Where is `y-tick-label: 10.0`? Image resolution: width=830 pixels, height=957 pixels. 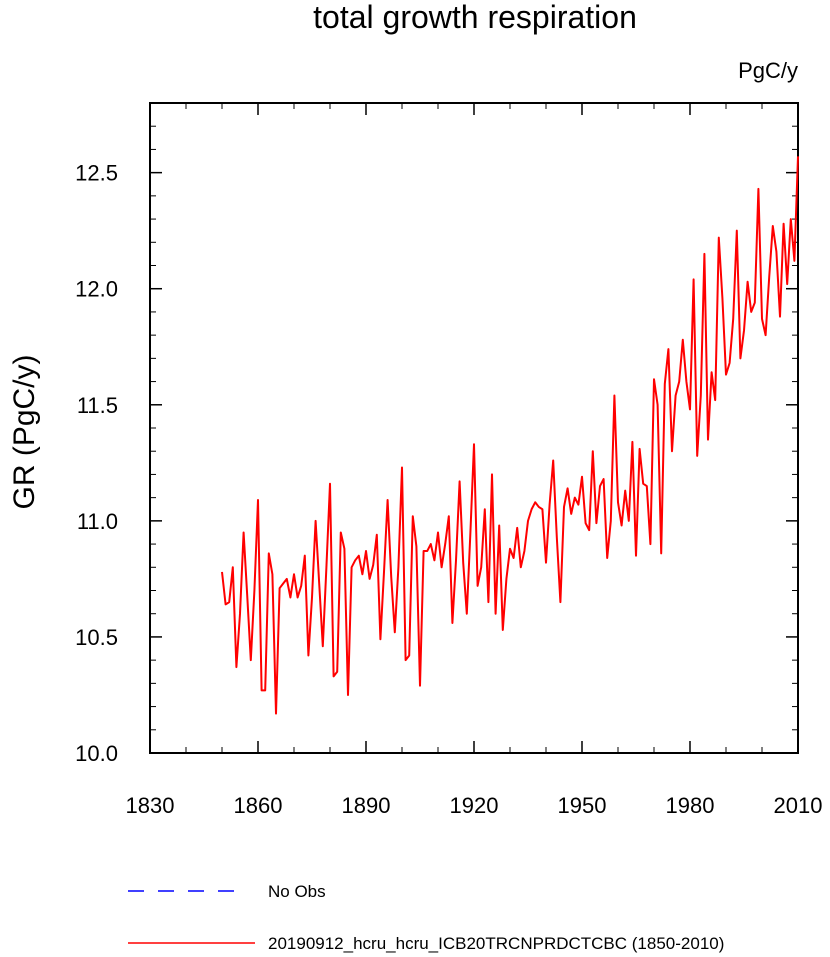 y-tick-label: 10.0 is located at coordinates (96, 753).